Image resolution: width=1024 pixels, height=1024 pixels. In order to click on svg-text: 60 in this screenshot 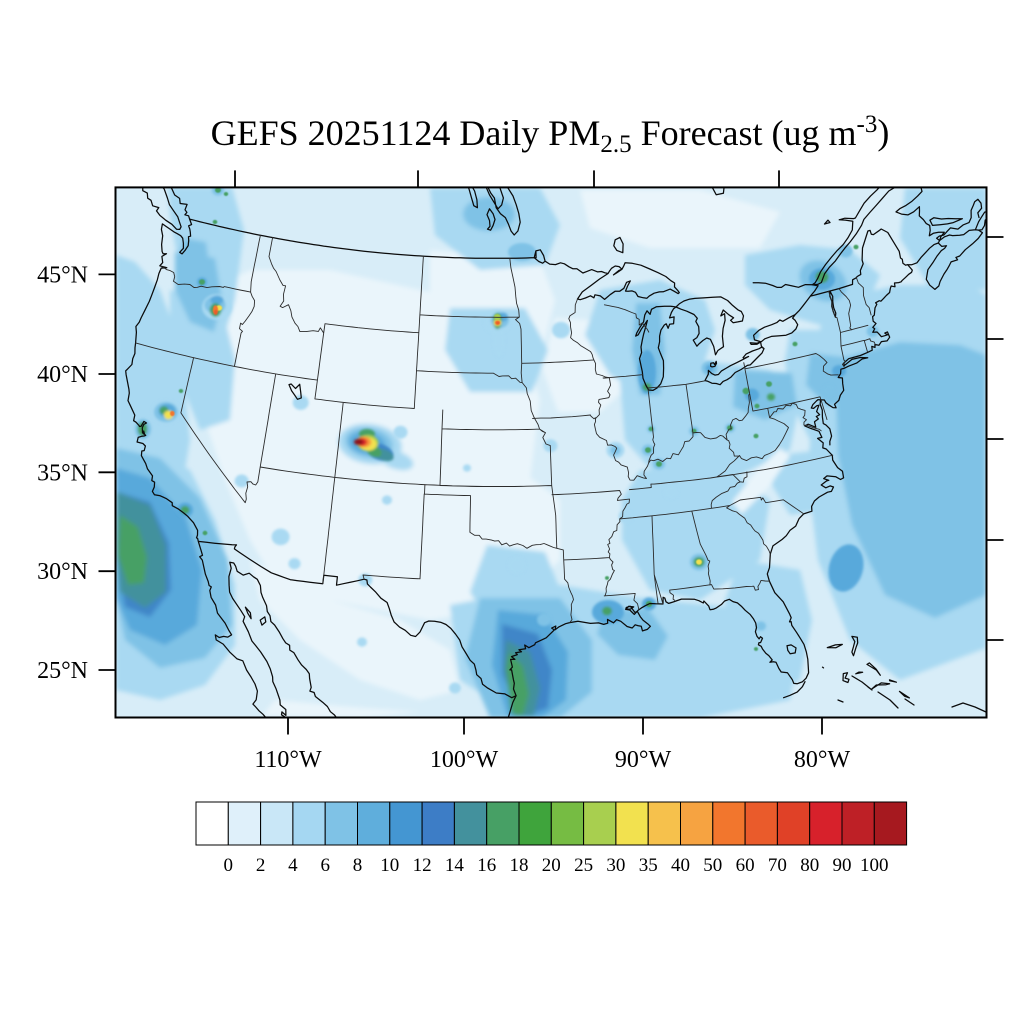, I will do `click(745, 865)`.